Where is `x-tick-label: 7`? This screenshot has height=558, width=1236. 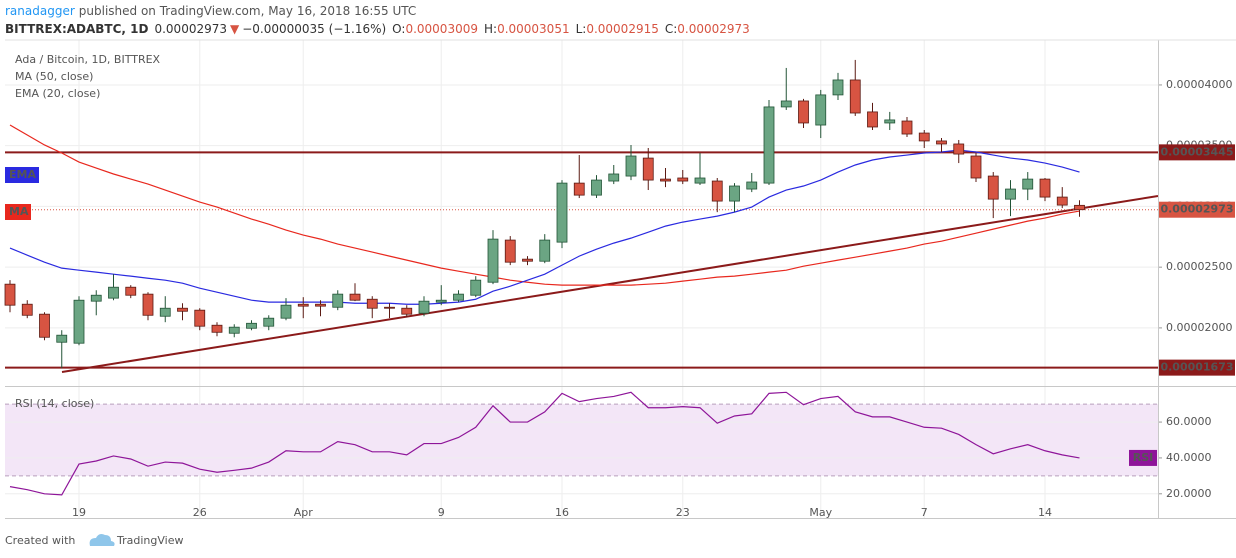
x-tick-label: 7 is located at coordinates (924, 512).